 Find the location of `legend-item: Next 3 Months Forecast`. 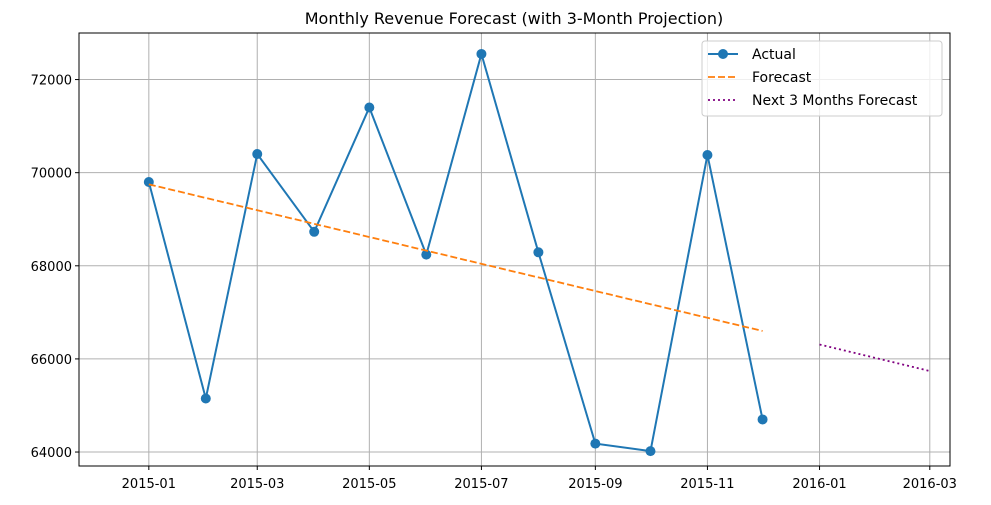

legend-item: Next 3 Months Forecast is located at coordinates (813, 101).